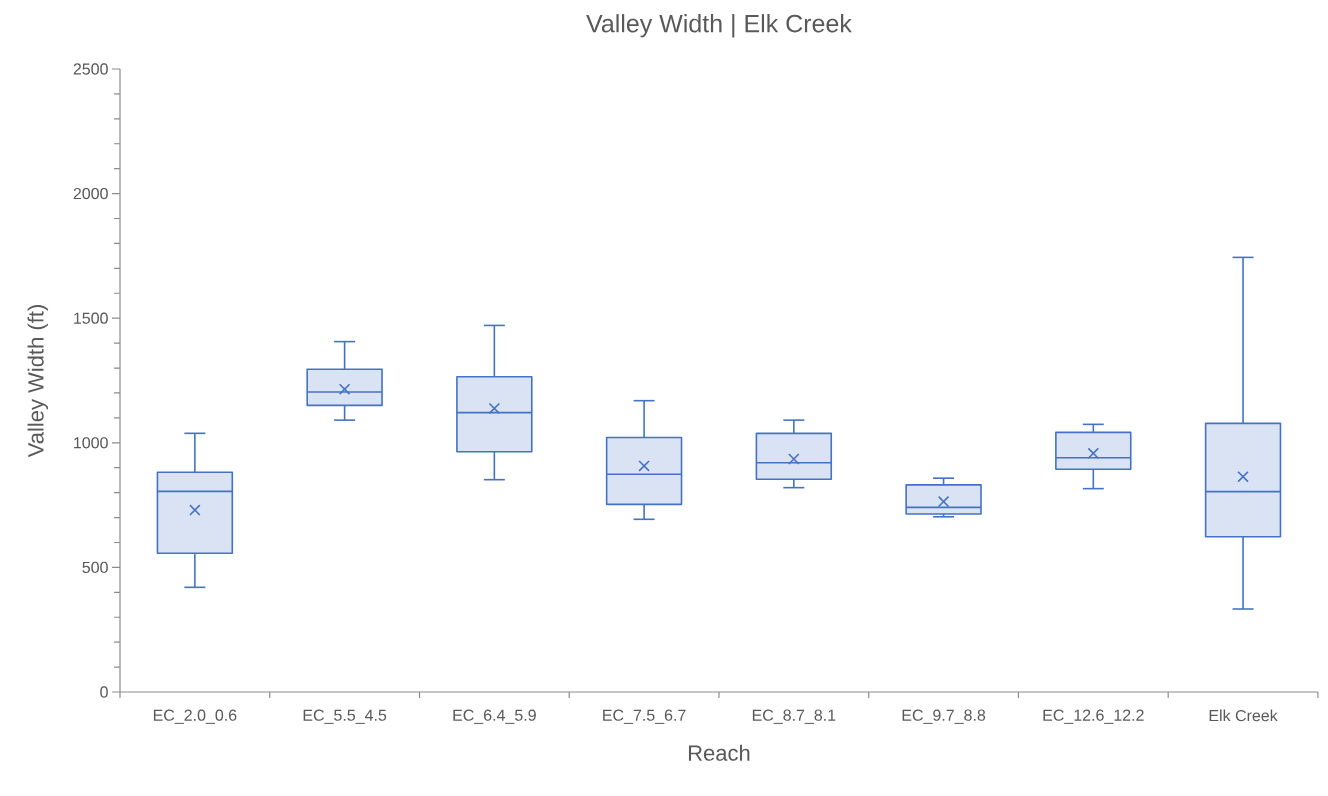 This screenshot has height=796, width=1328. Describe the element at coordinates (91, 443) in the screenshot. I see `y-tick-label: 1000` at that location.